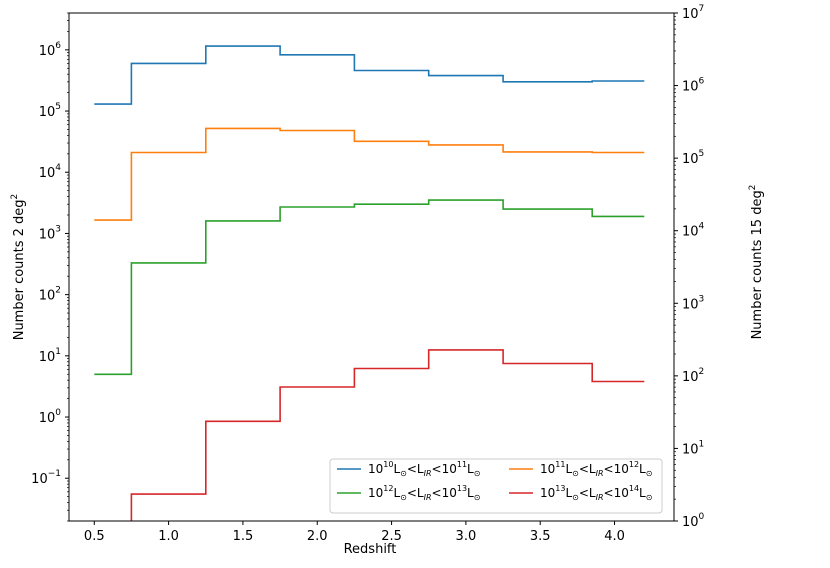  What do you see at coordinates (58, 229) in the screenshot?
I see `y-tick-exp: 3` at bounding box center [58, 229].